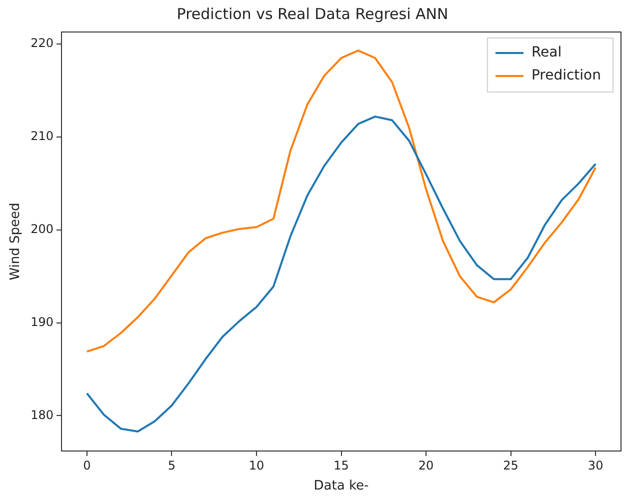 The image size is (627, 498). Describe the element at coordinates (510, 465) in the screenshot. I see `x-tick-label: 25` at that location.